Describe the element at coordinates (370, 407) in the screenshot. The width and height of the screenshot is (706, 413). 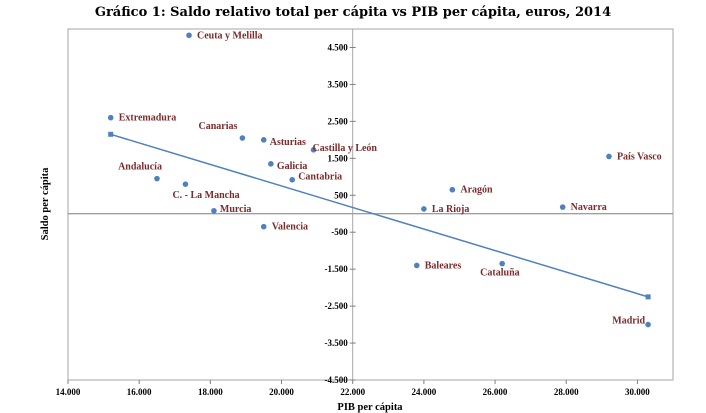
I see `x-axis-label: PIB per cápita` at that location.